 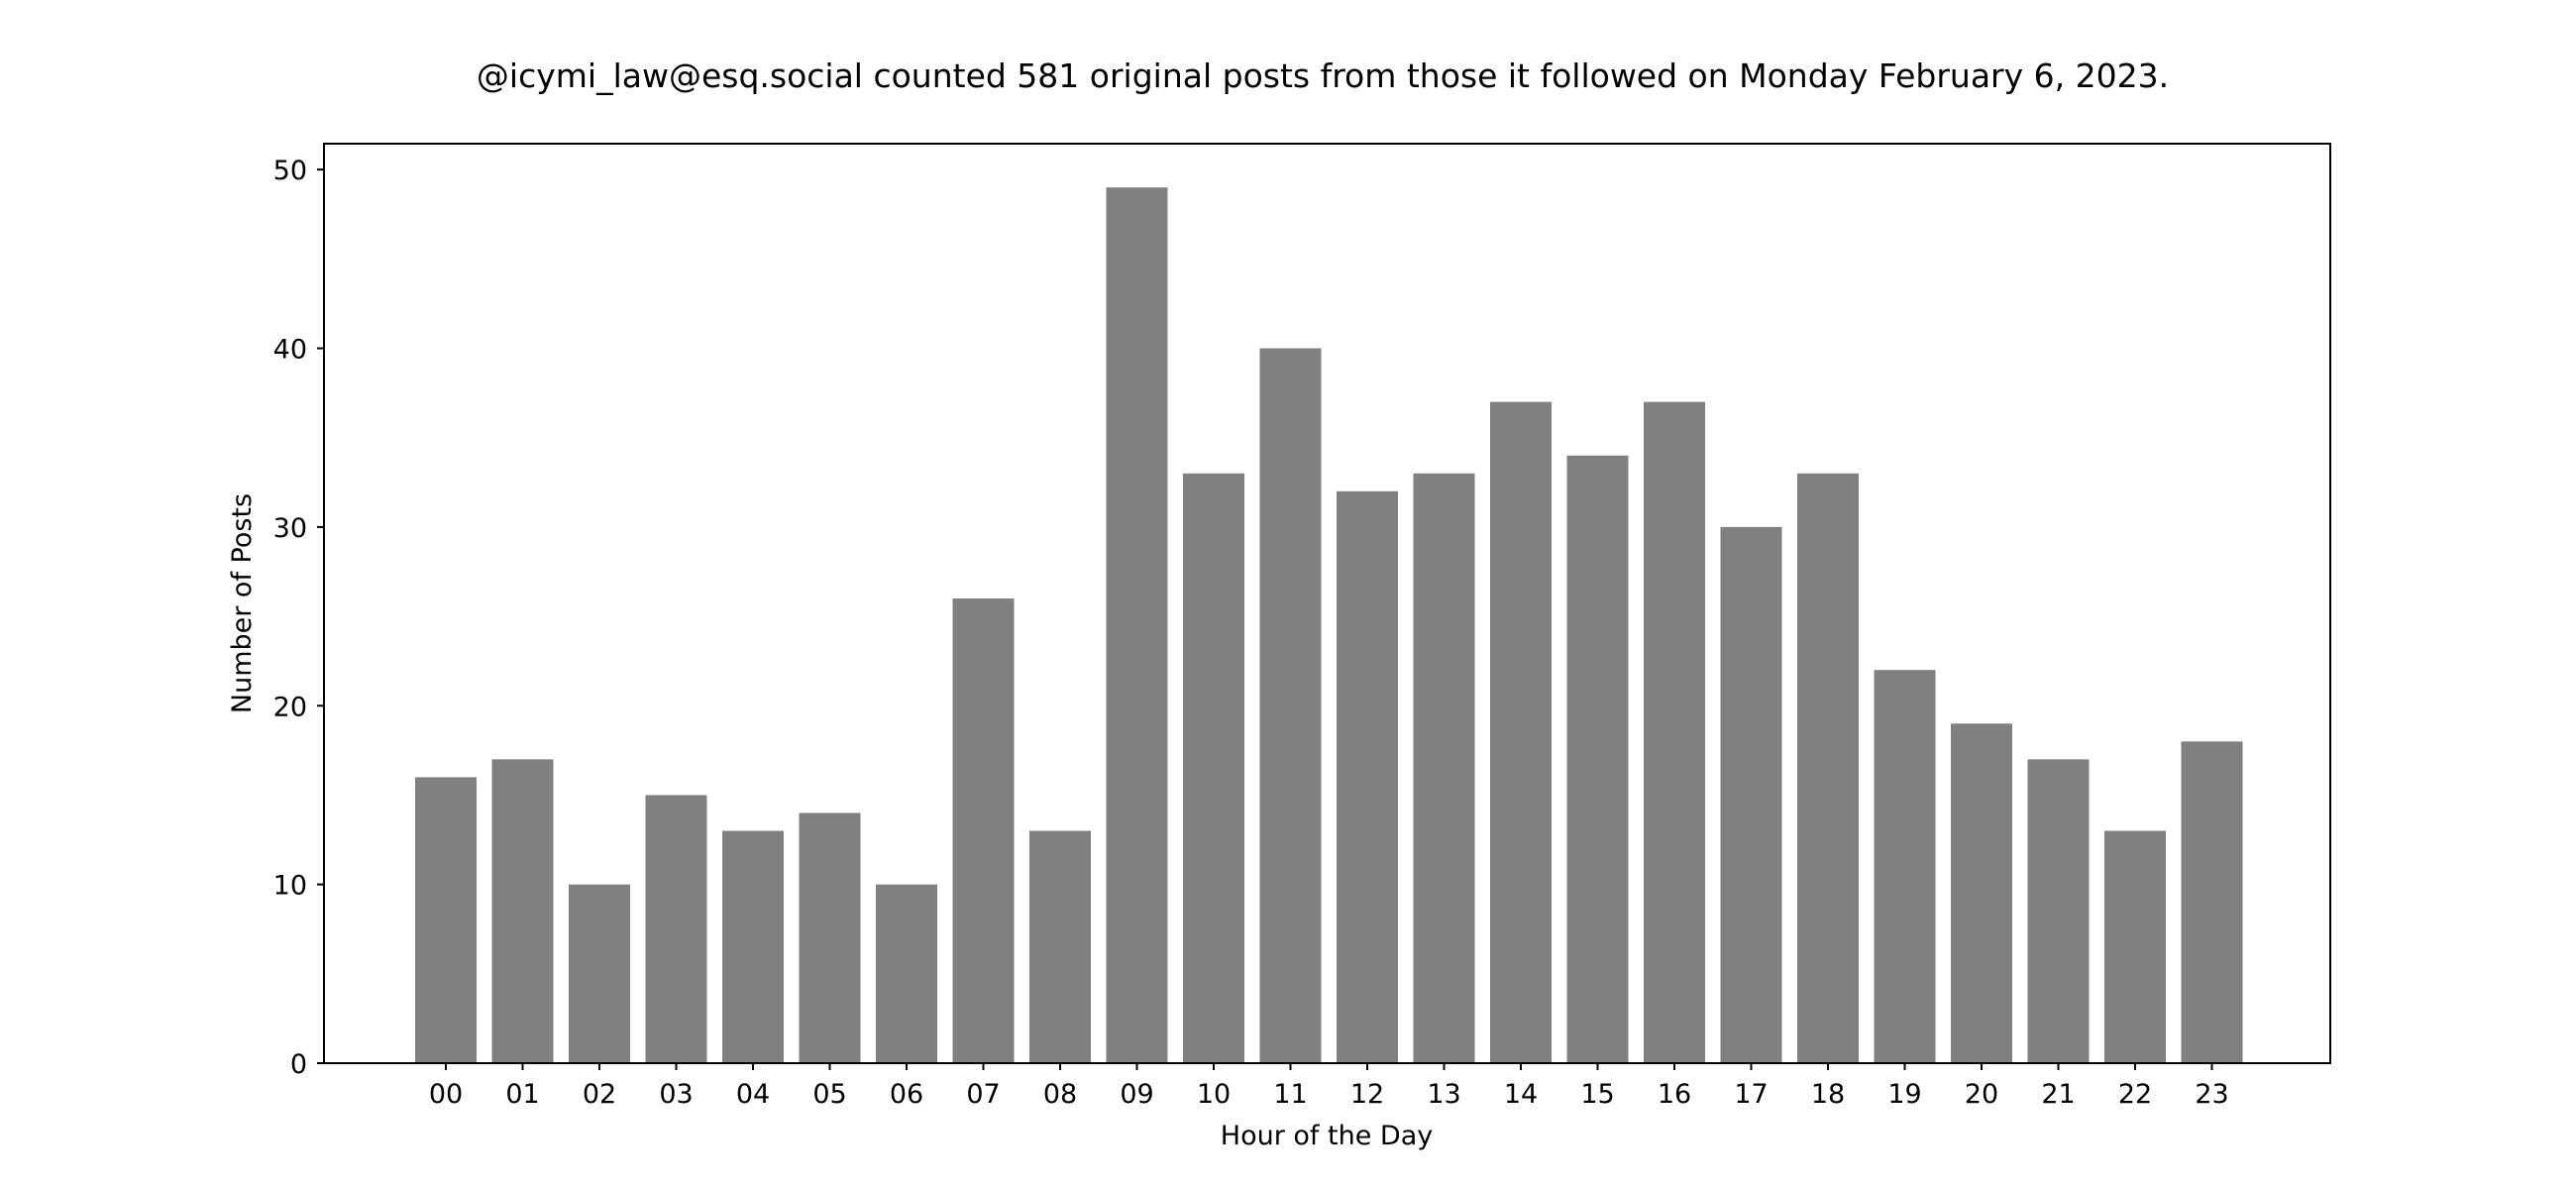 I want to click on y-tick-label: 10, so click(x=290, y=886).